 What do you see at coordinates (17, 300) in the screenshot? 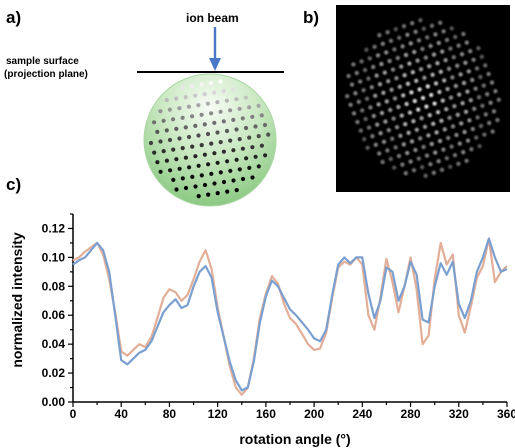
I see `y-axis-label: normalized intensity` at bounding box center [17, 300].